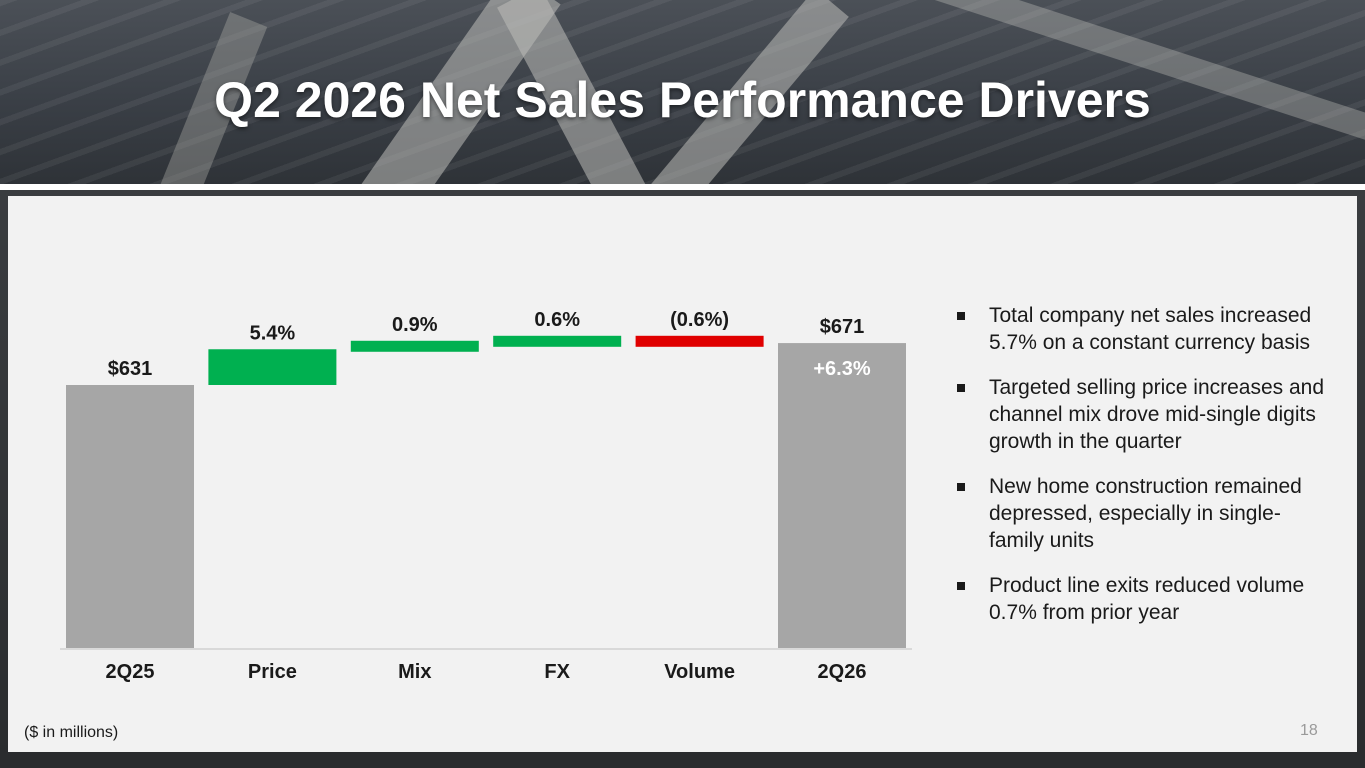 This screenshot has width=1365, height=768. I want to click on slide-title: Q2 2026 Net Sales Performance Drivers, so click(682, 100).